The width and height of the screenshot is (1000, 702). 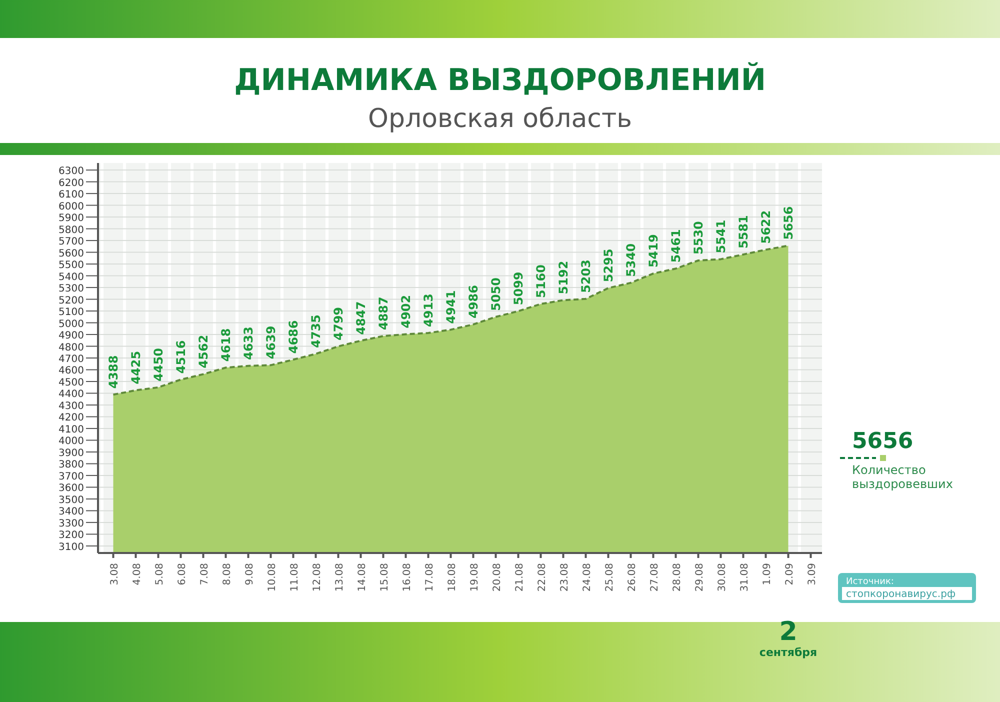 I want to click on data-label: 4847, so click(x=361, y=318).